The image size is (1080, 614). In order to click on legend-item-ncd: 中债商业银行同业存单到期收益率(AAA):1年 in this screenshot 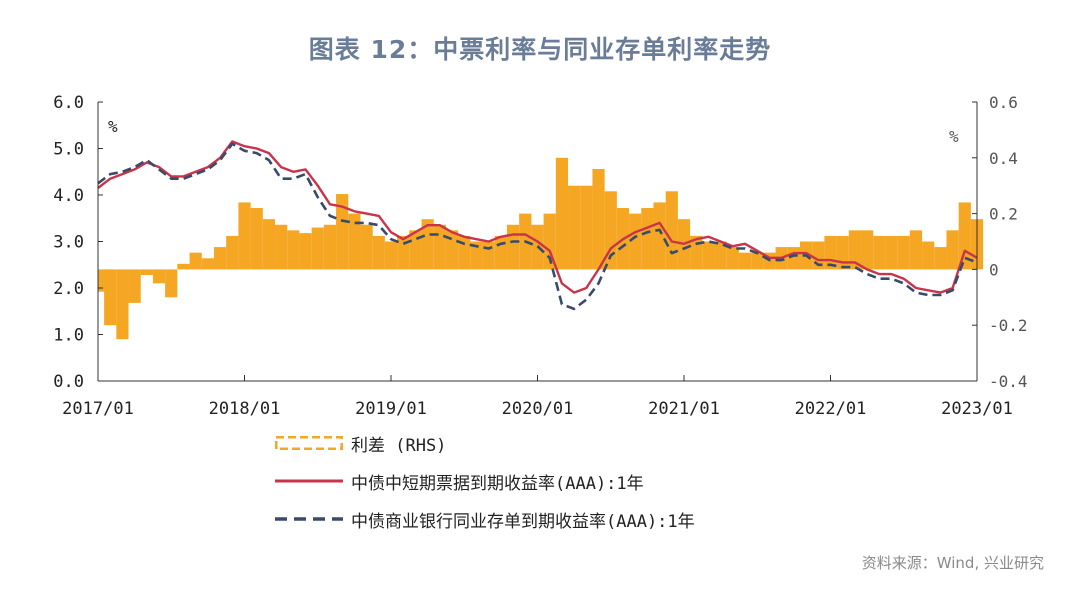, I will do `click(485, 519)`.